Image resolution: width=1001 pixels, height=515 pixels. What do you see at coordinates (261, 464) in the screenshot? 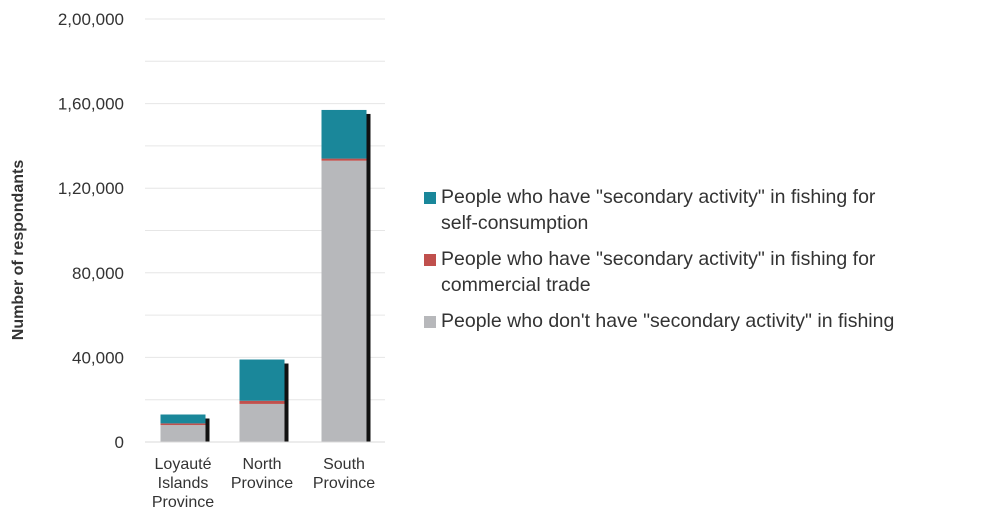
I see `x-category-label: North` at bounding box center [261, 464].